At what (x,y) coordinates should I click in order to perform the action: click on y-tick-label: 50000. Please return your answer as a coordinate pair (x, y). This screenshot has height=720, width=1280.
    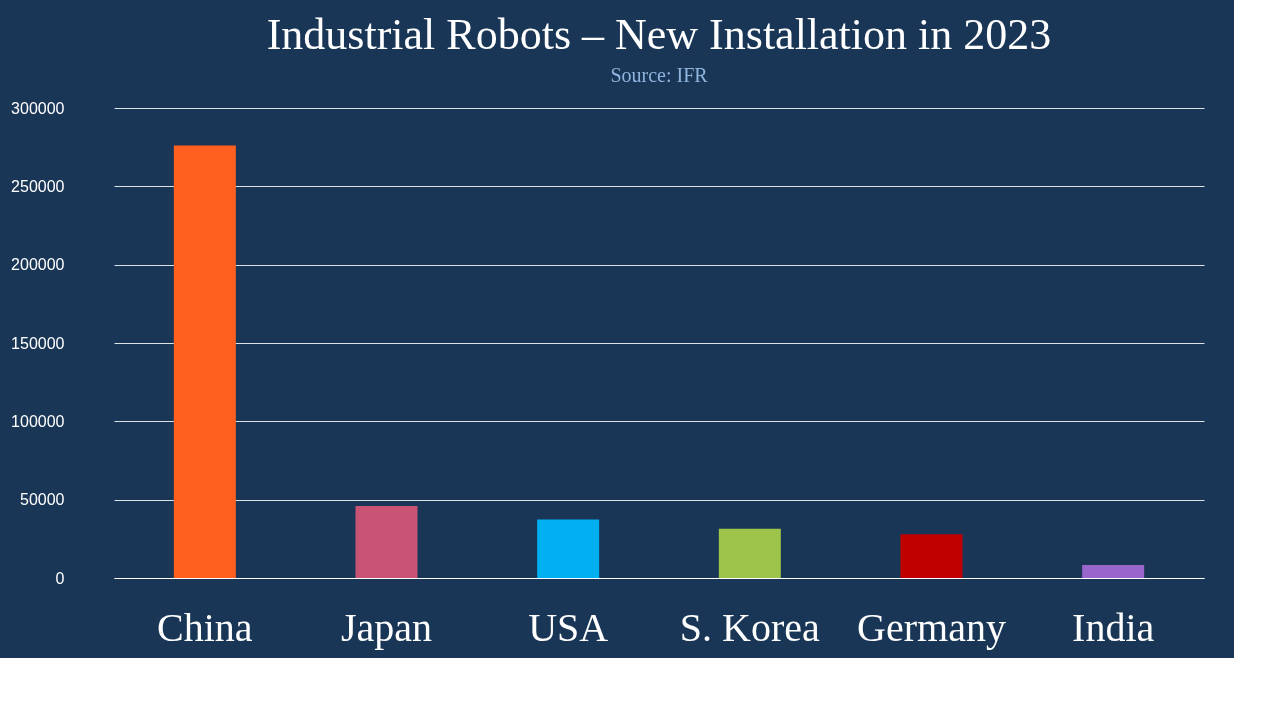
    Looking at the image, I should click on (42, 500).